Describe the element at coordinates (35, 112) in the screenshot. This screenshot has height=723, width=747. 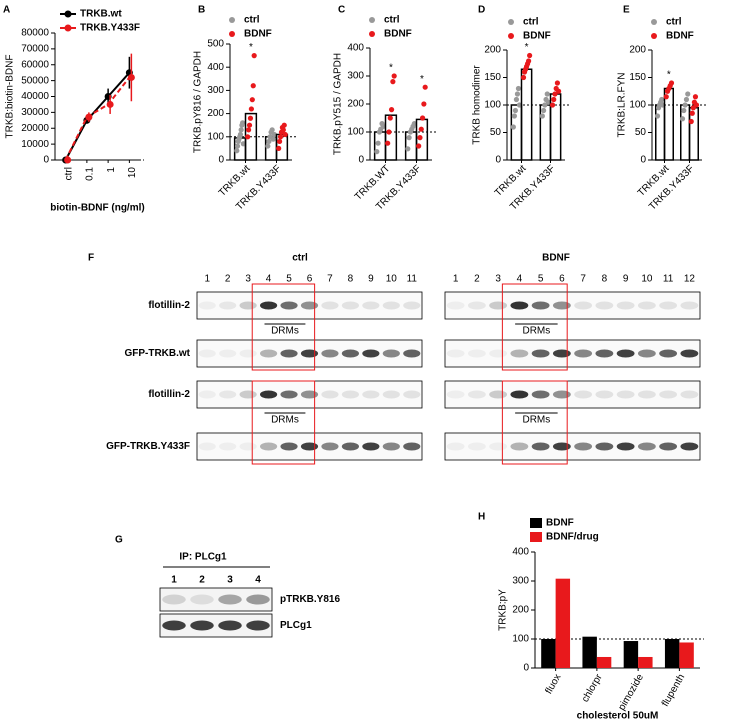
I see `y-tick-label: 30000` at that location.